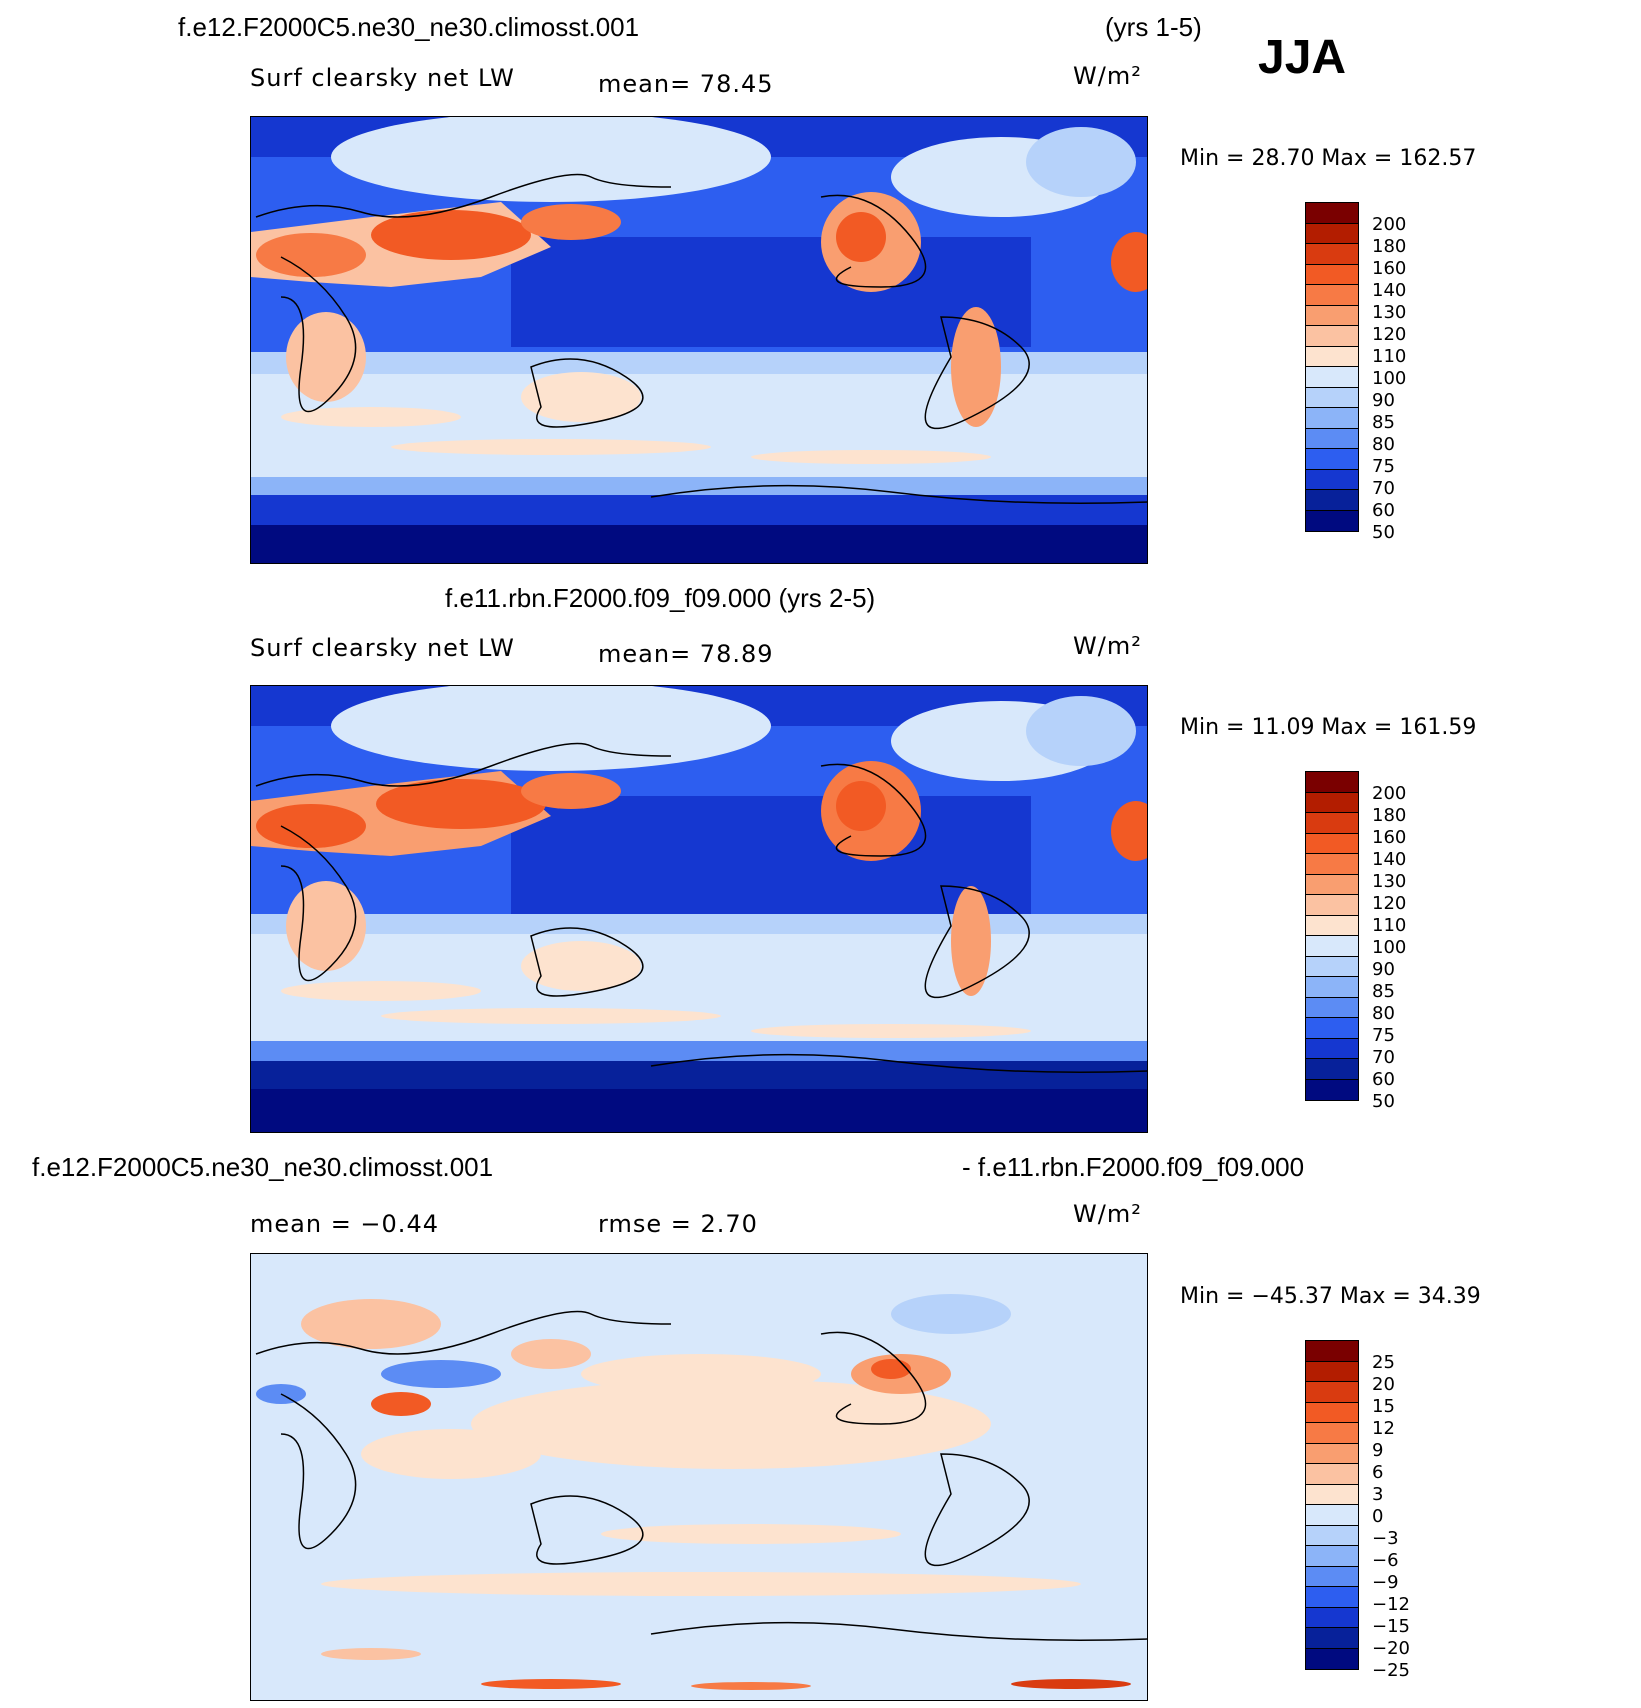  I want to click on panel2-colorbar-label: 75, so click(1383, 1035).